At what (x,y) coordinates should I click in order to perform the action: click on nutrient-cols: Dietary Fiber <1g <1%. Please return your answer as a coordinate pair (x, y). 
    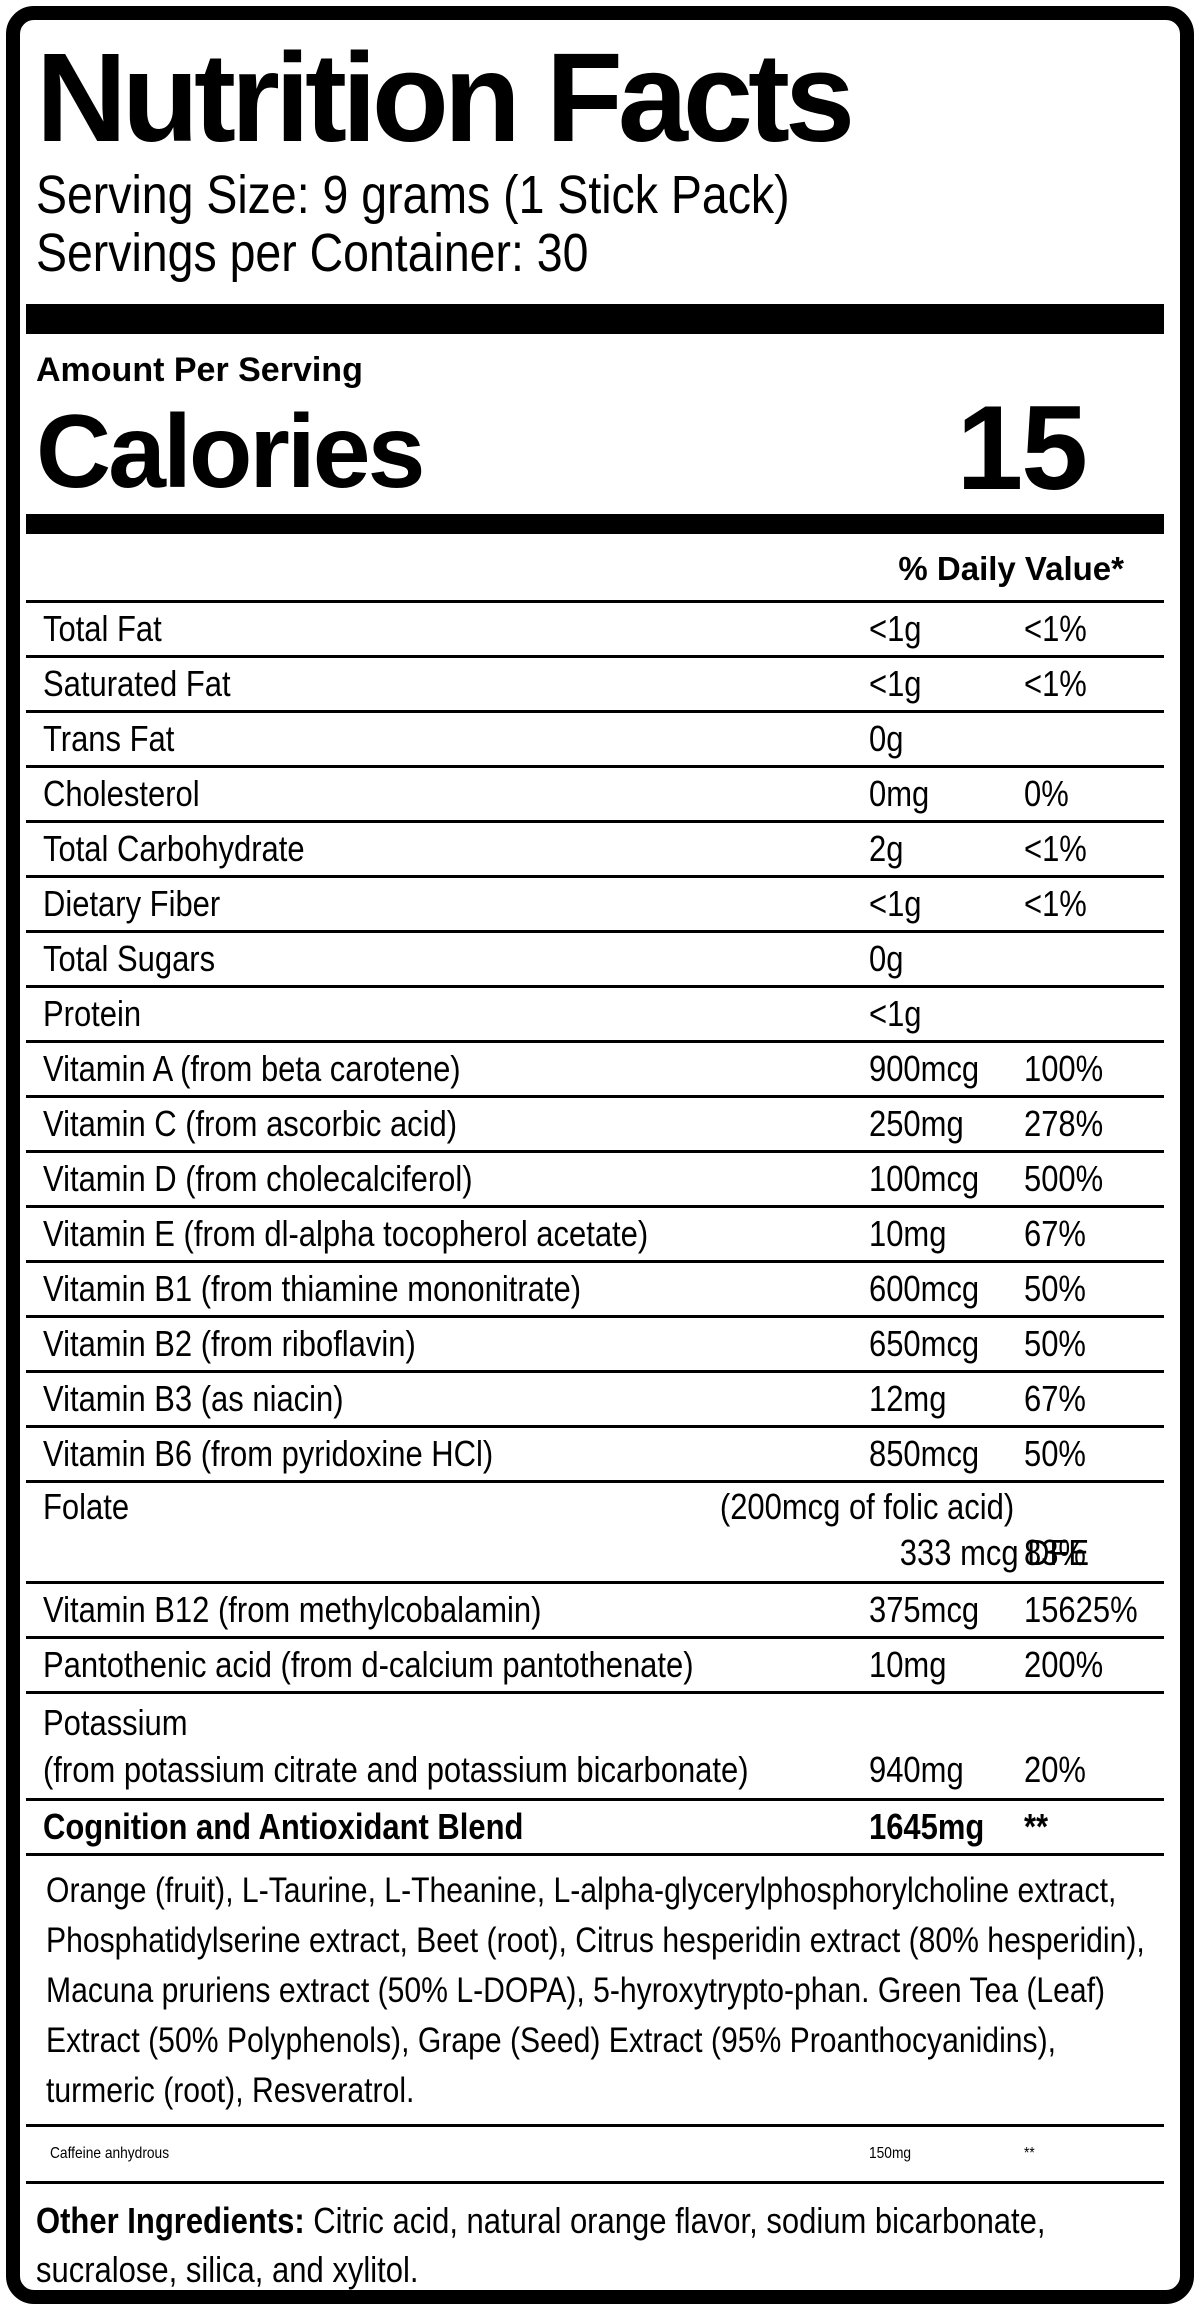
    Looking at the image, I should click on (595, 904).